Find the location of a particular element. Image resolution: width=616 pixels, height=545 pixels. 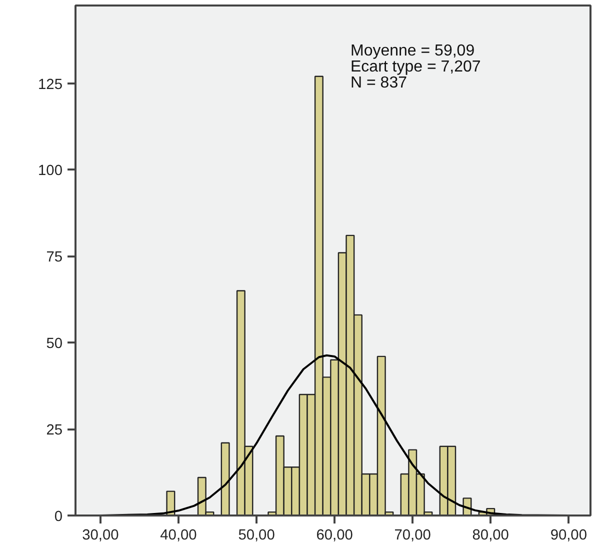

annotation: Ecart type = 7,207 is located at coordinates (415, 67).